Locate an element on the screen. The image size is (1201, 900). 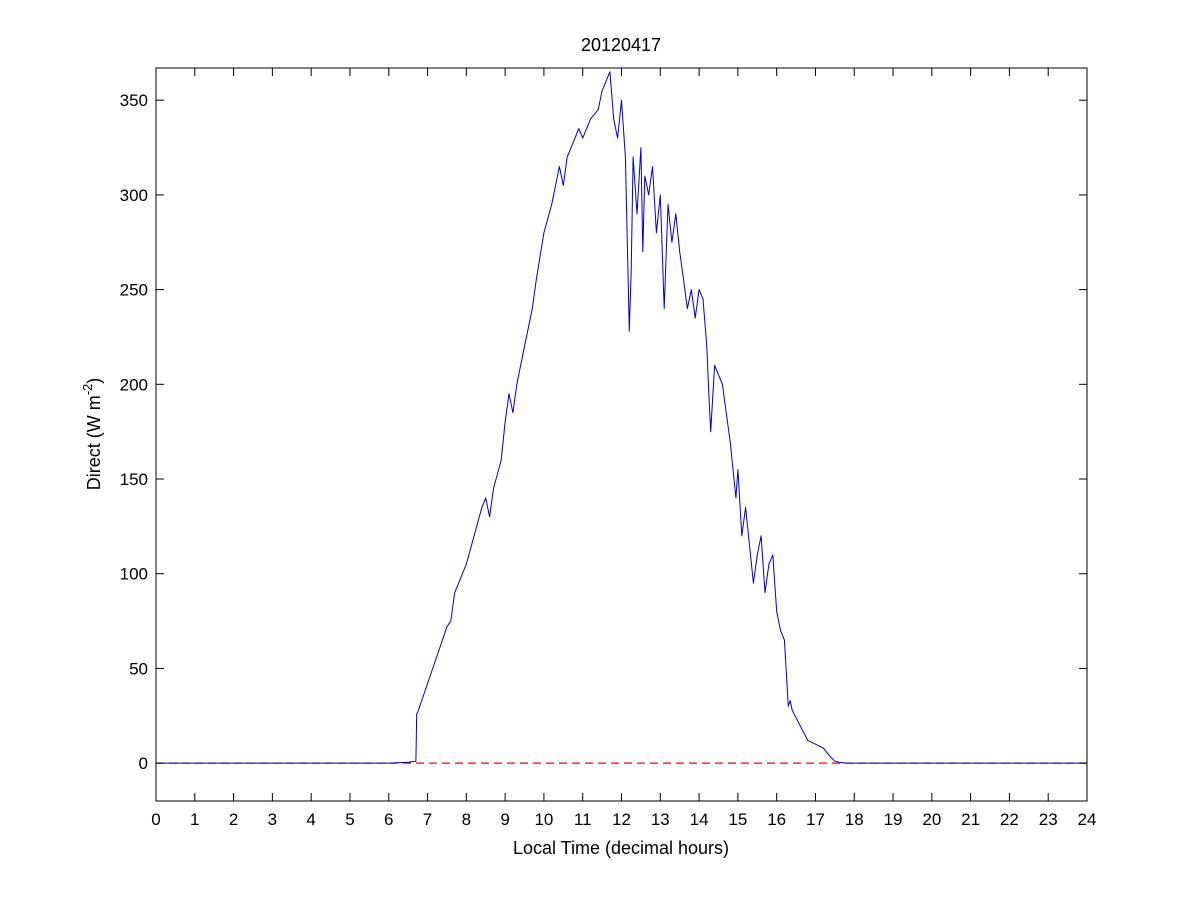
x-tick-label: 4 is located at coordinates (310, 819).